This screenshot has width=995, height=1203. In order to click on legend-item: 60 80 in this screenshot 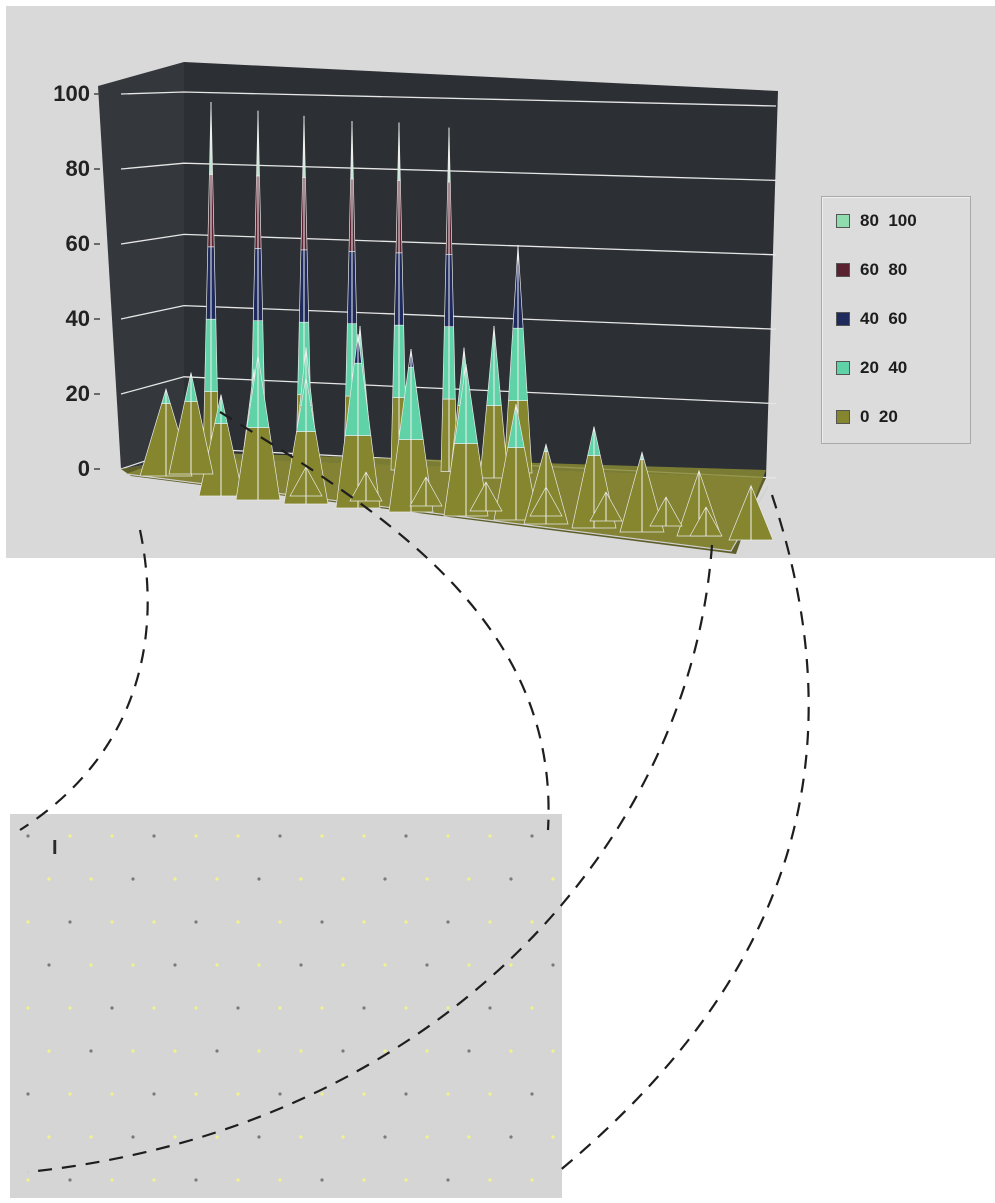, I will do `click(871, 270)`.